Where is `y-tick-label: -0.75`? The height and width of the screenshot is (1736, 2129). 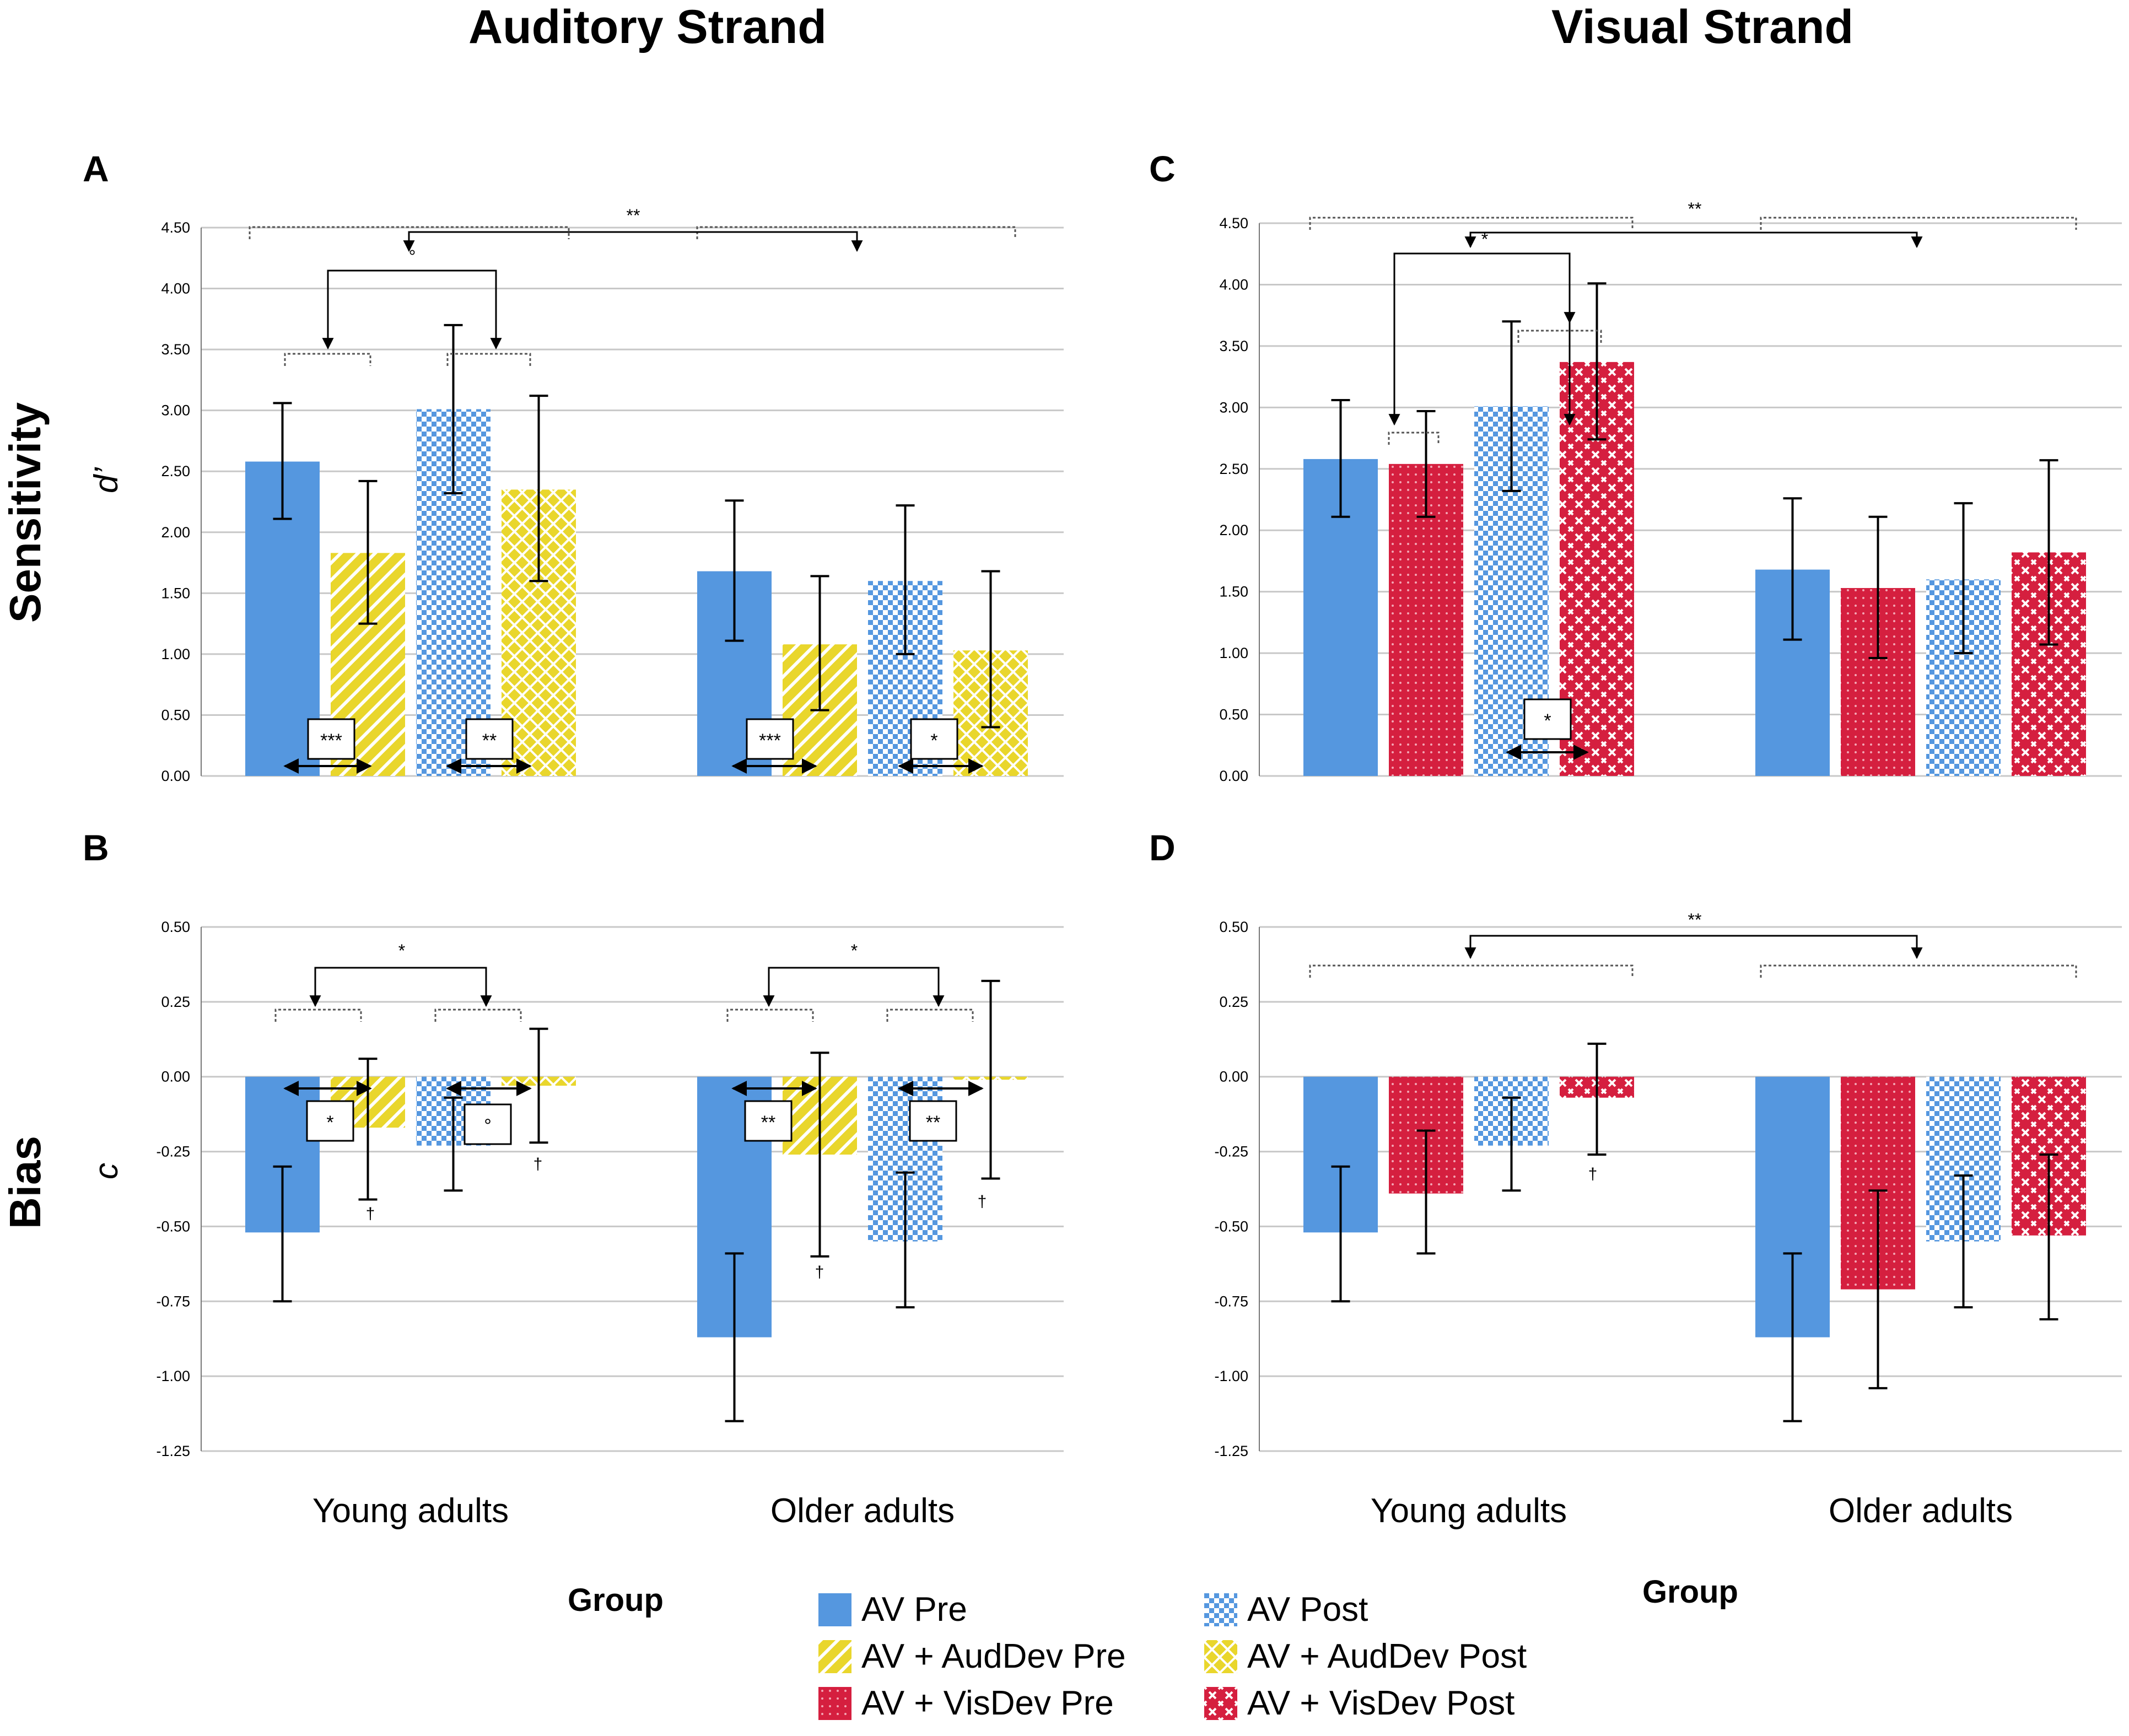 y-tick-label: -0.75 is located at coordinates (173, 1301).